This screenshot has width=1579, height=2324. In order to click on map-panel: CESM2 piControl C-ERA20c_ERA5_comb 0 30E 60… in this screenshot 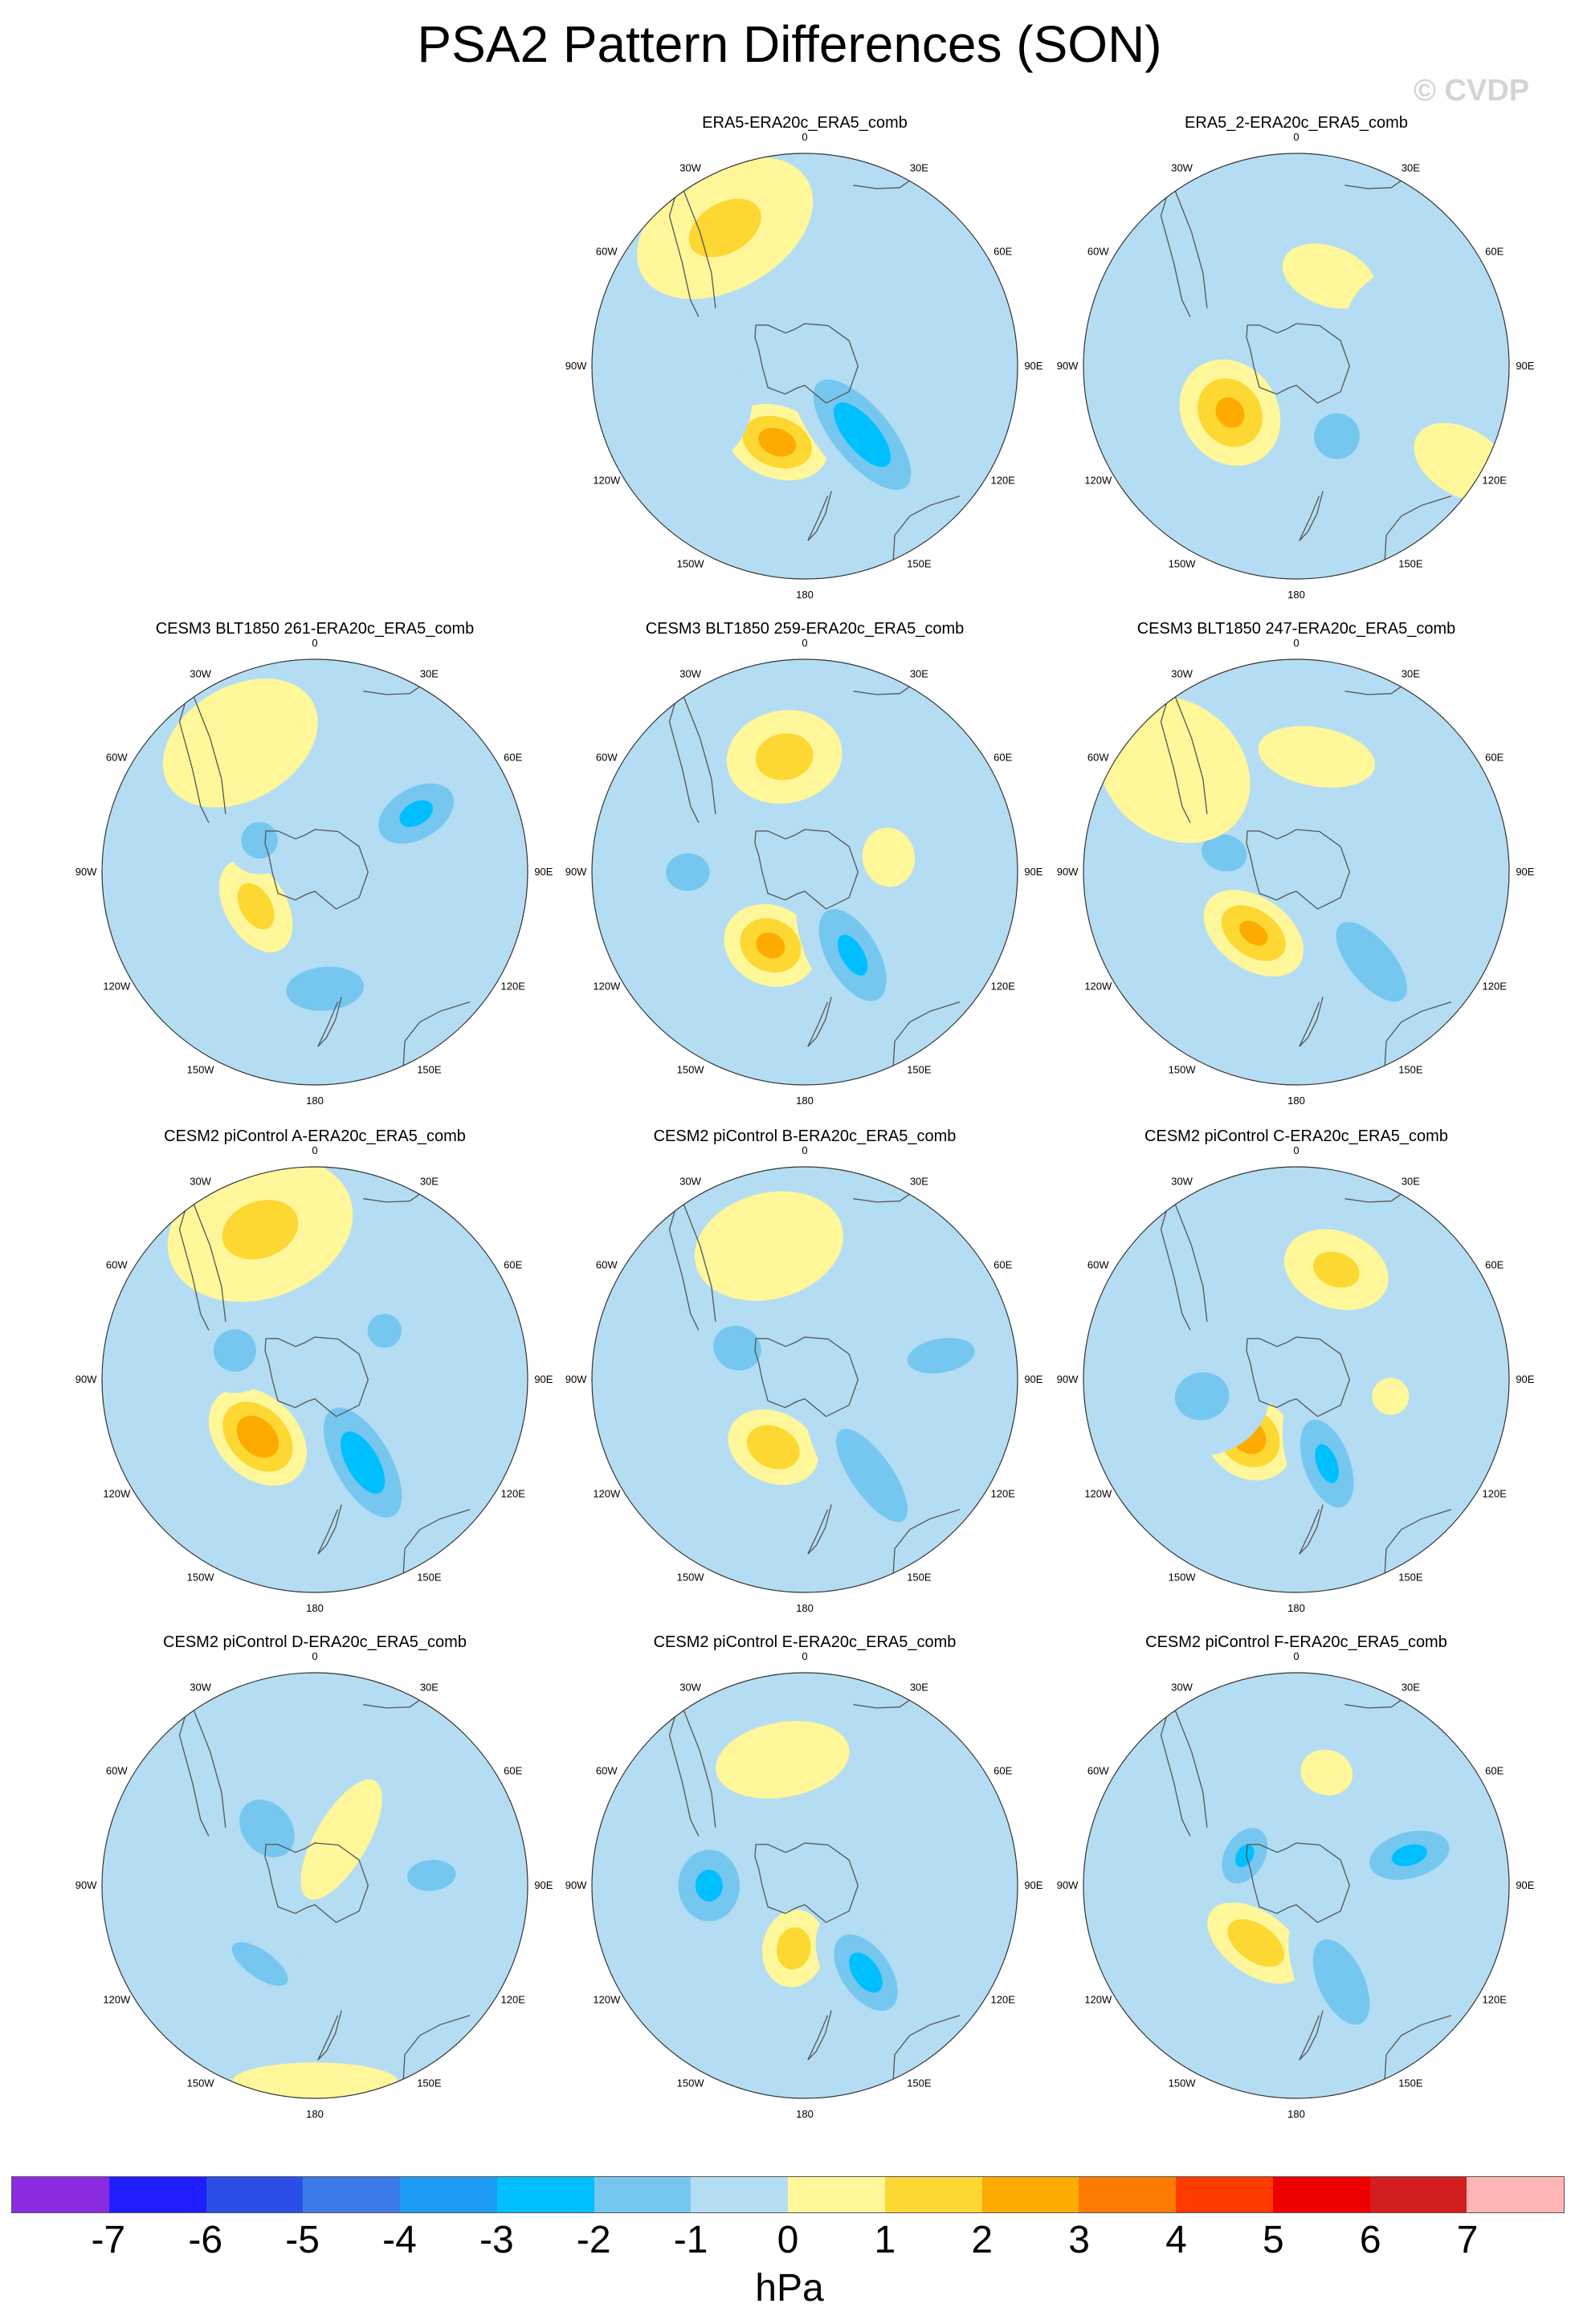, I will do `click(1296, 1376)`.